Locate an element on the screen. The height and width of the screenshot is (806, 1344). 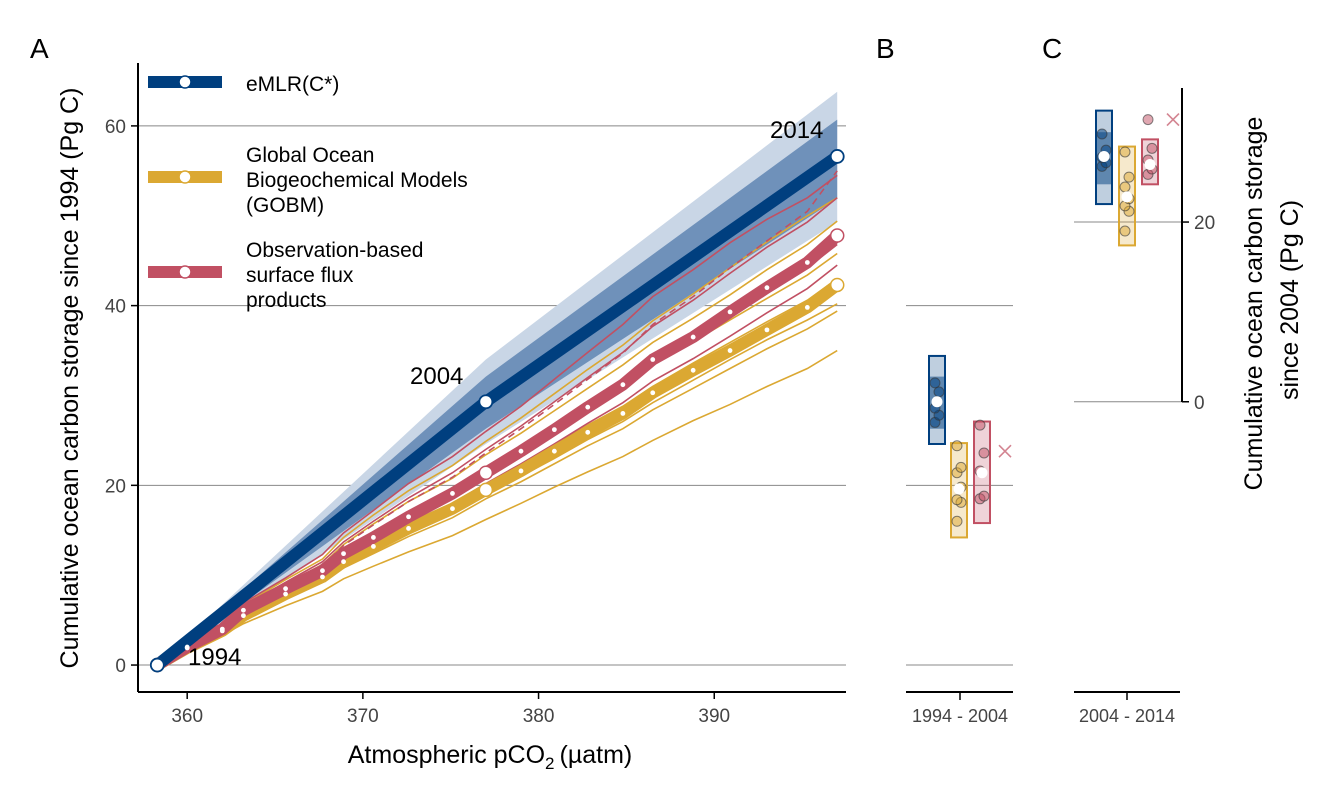
x-axis-label-a: Atmospheric pCO2 (µatm) is located at coordinates (490, 757).